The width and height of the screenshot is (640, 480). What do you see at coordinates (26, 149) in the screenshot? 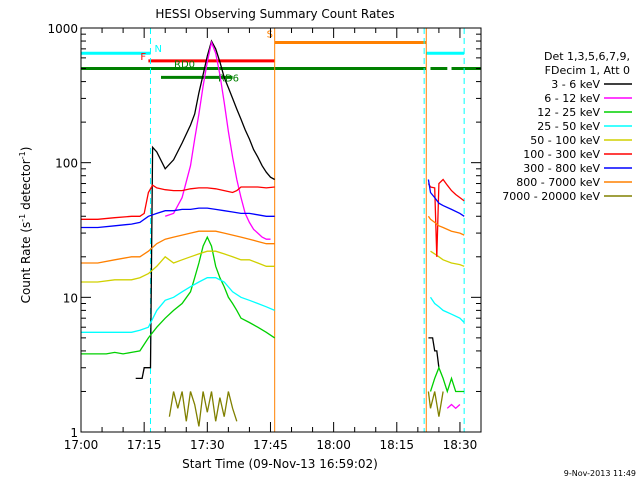
I see `y-axis-label-end: )` at bounding box center [26, 149].